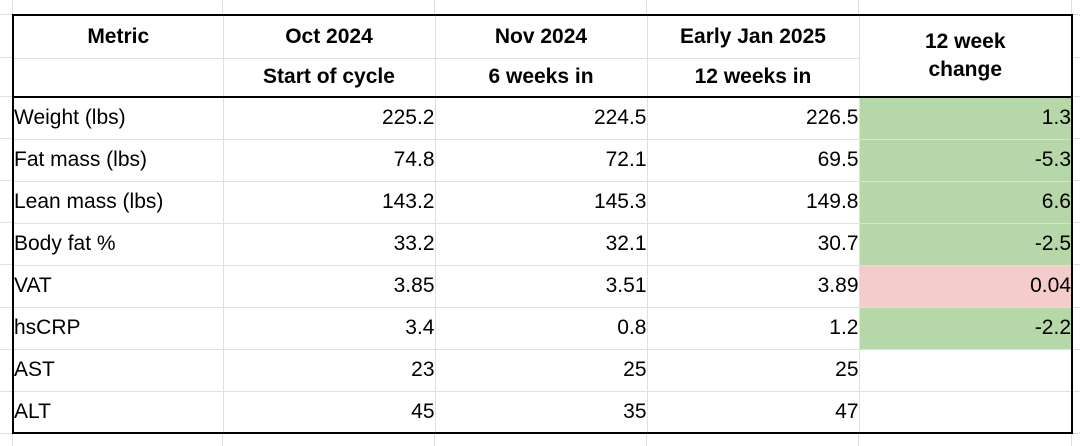 Image resolution: width=1080 pixels, height=446 pixels. I want to click on value-cell: 47, so click(753, 412).